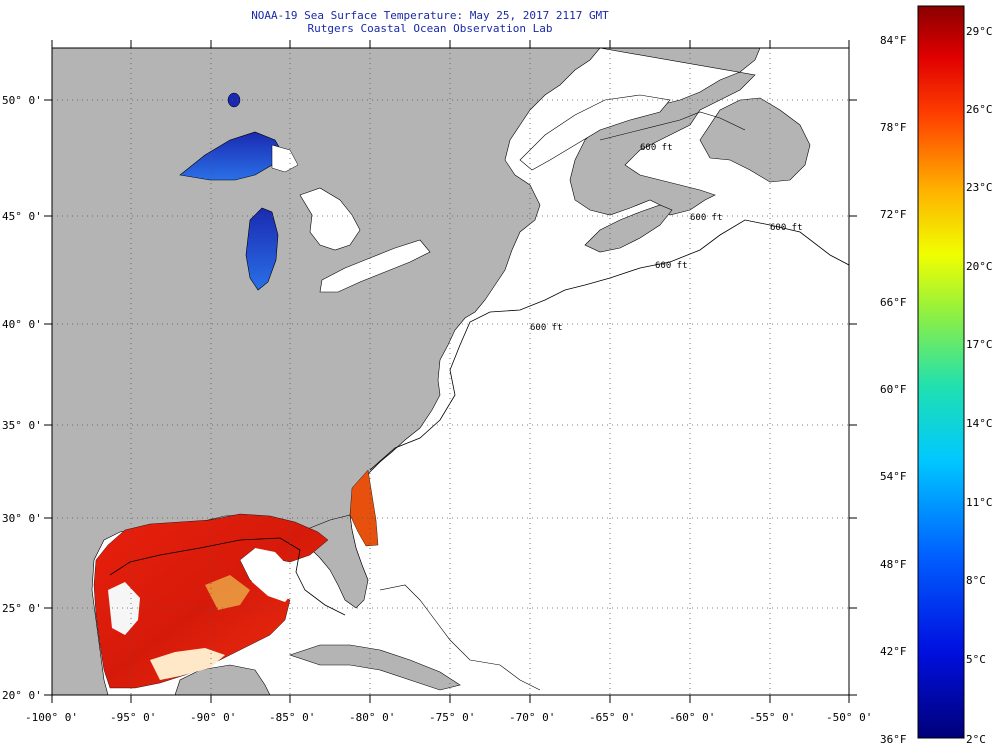 This screenshot has width=1000, height=754. Describe the element at coordinates (22, 216) in the screenshot. I see `lat-label: 45° 0'` at that location.